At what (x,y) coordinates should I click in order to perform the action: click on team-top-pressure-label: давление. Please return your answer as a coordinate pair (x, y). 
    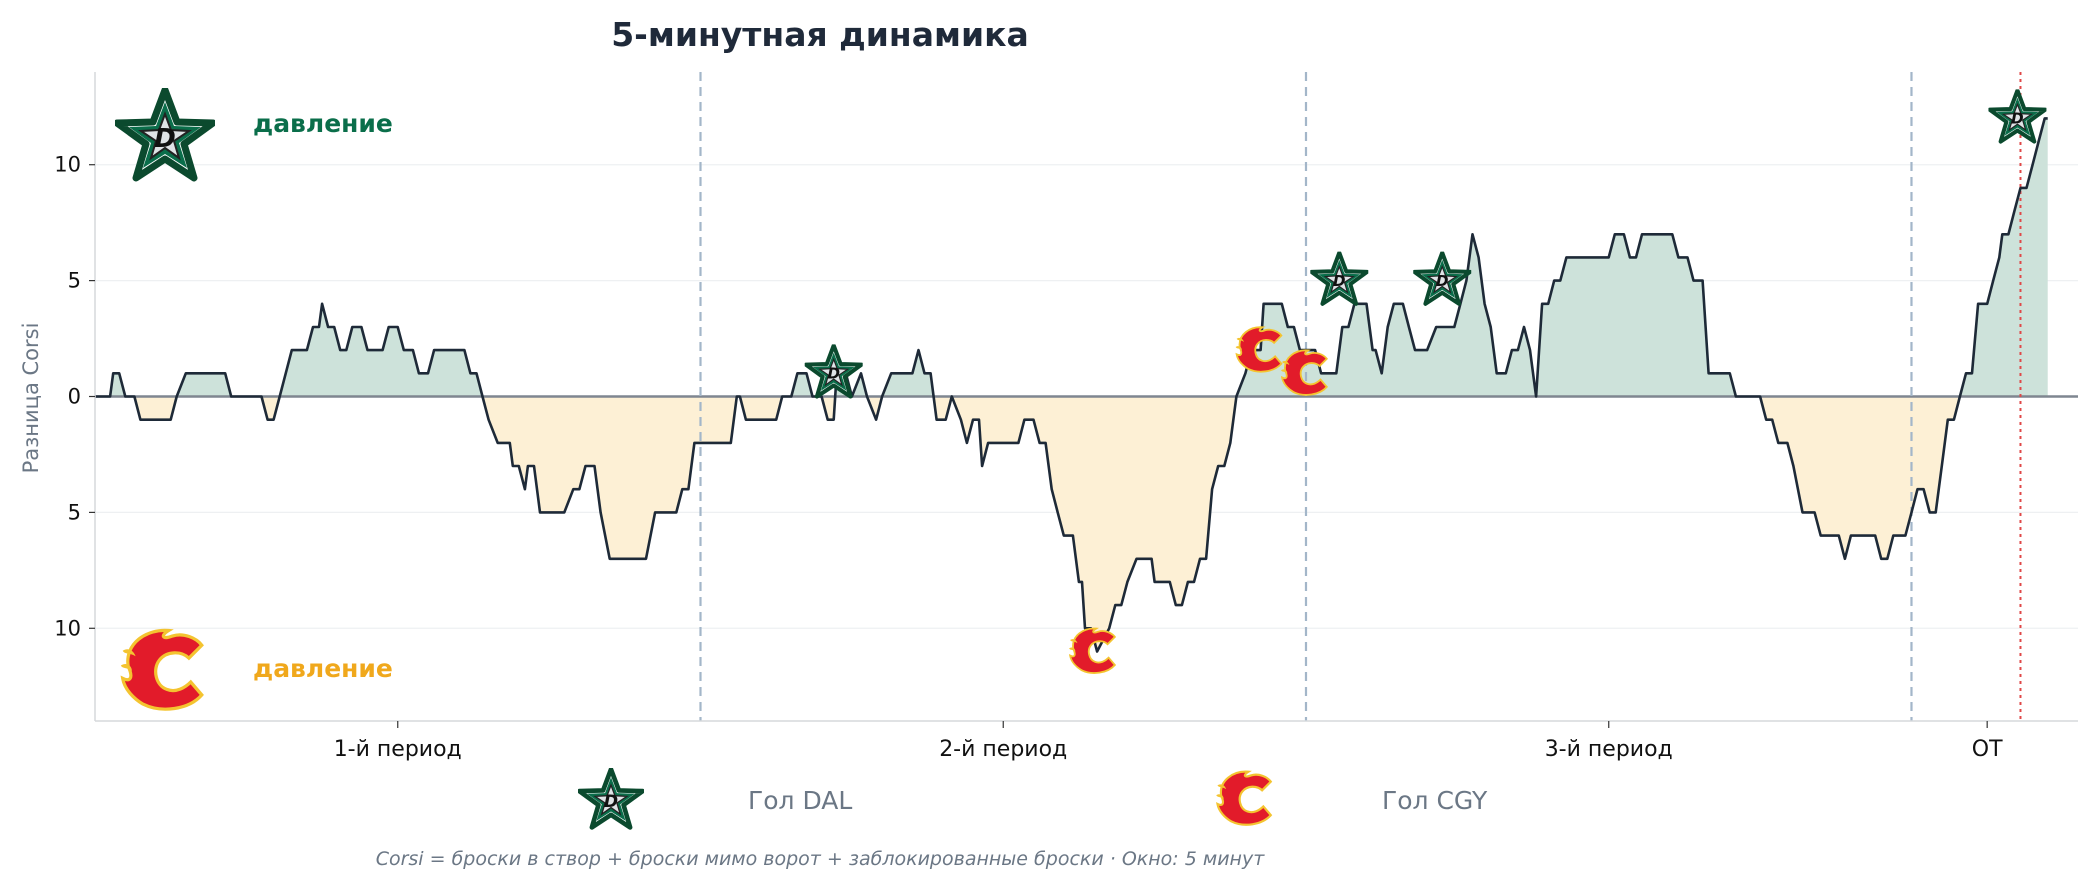
    Looking at the image, I should click on (323, 123).